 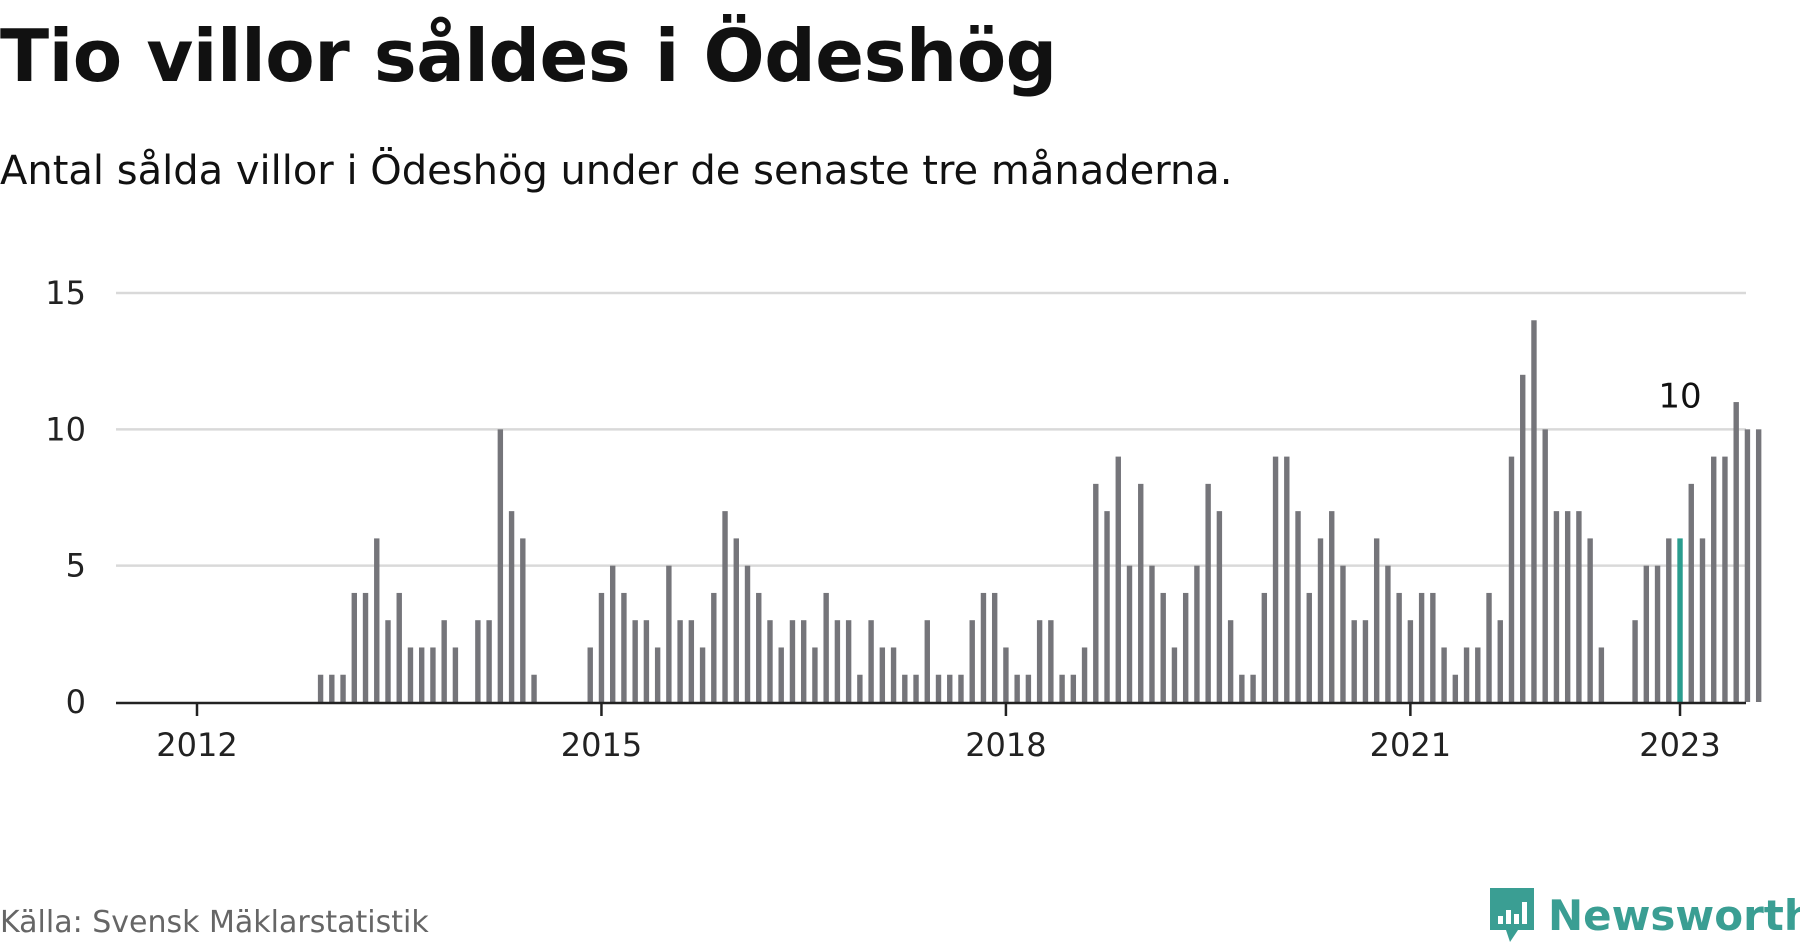 What do you see at coordinates (1680, 620) in the screenshot?
I see `highlight-bar` at bounding box center [1680, 620].